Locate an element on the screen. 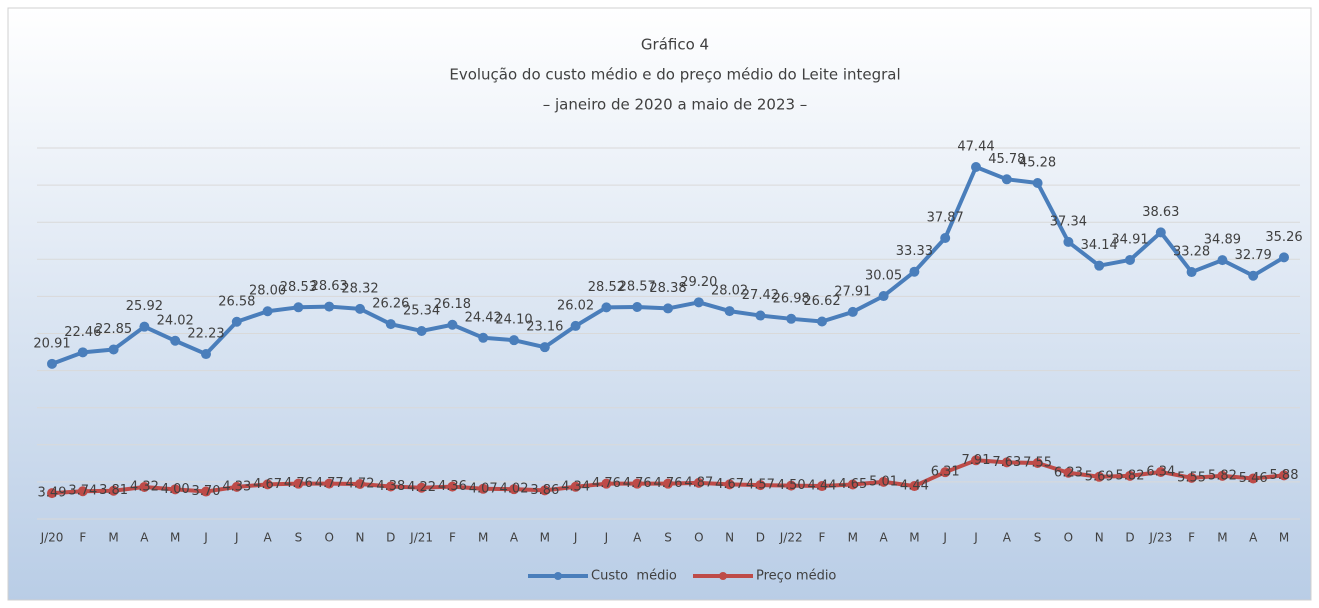  data-label: 4.72 is located at coordinates (360, 483).